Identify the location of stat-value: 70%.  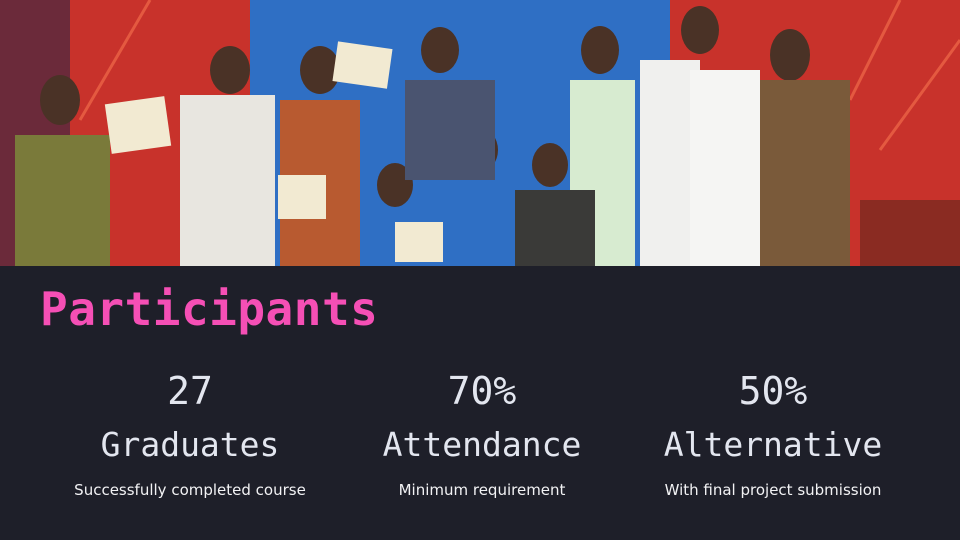
(482, 391).